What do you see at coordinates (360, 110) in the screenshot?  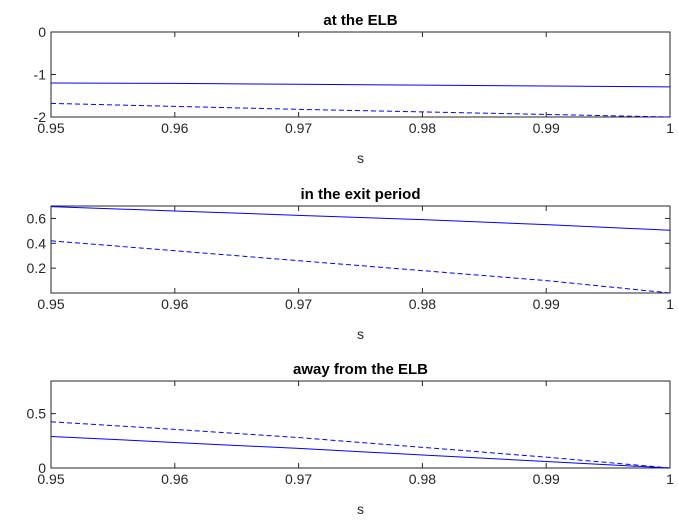 I see `dashed-series-line` at bounding box center [360, 110].